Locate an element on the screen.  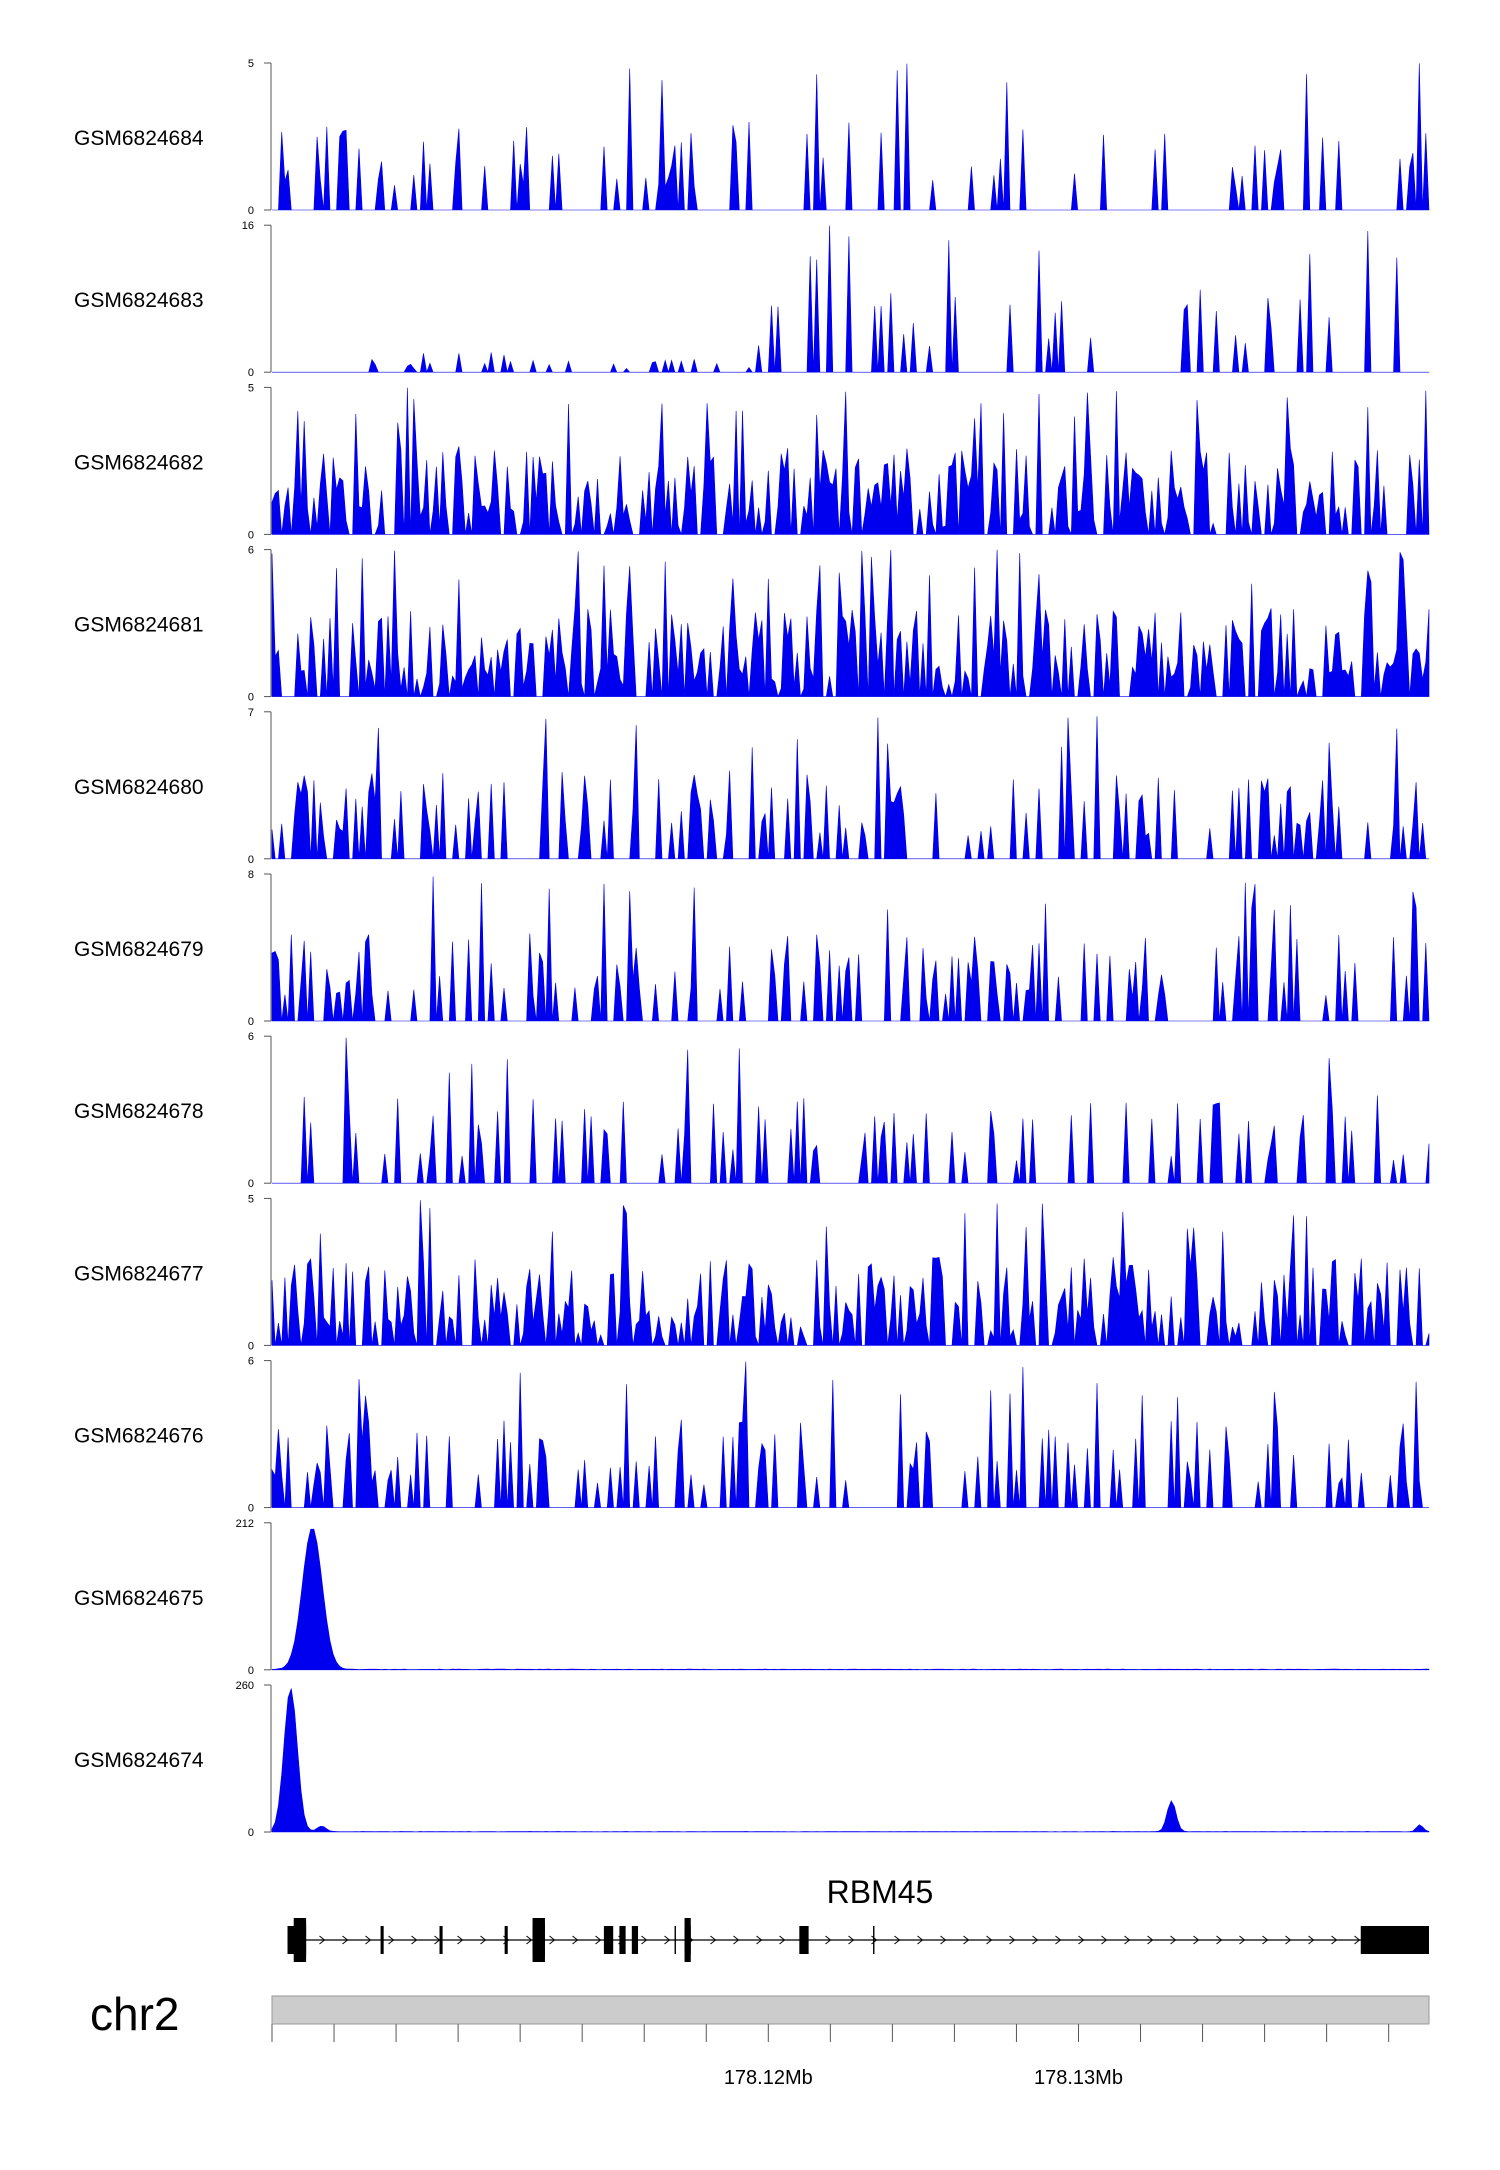
y-max-label: 8 is located at coordinates (251, 875).